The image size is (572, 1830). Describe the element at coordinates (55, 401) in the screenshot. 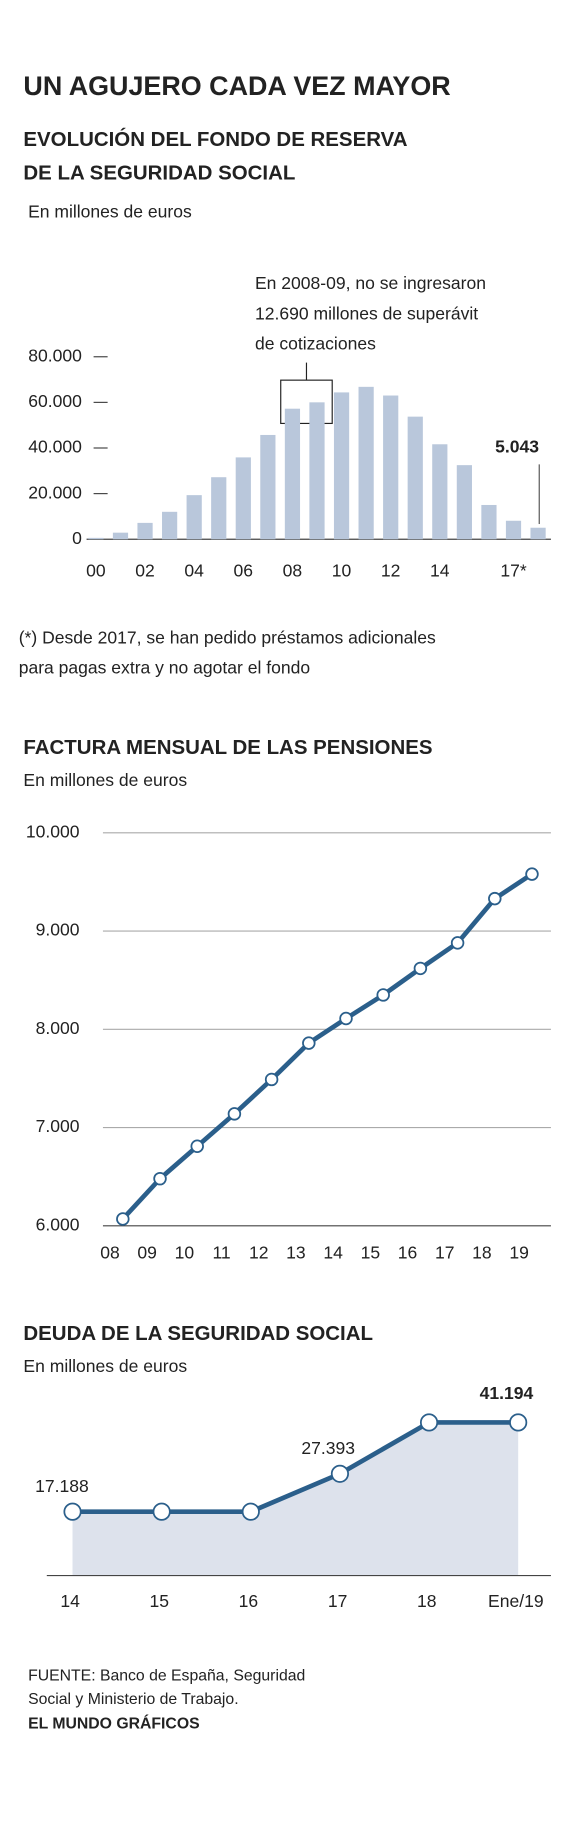

I see `y-tick-label: 60.000` at that location.